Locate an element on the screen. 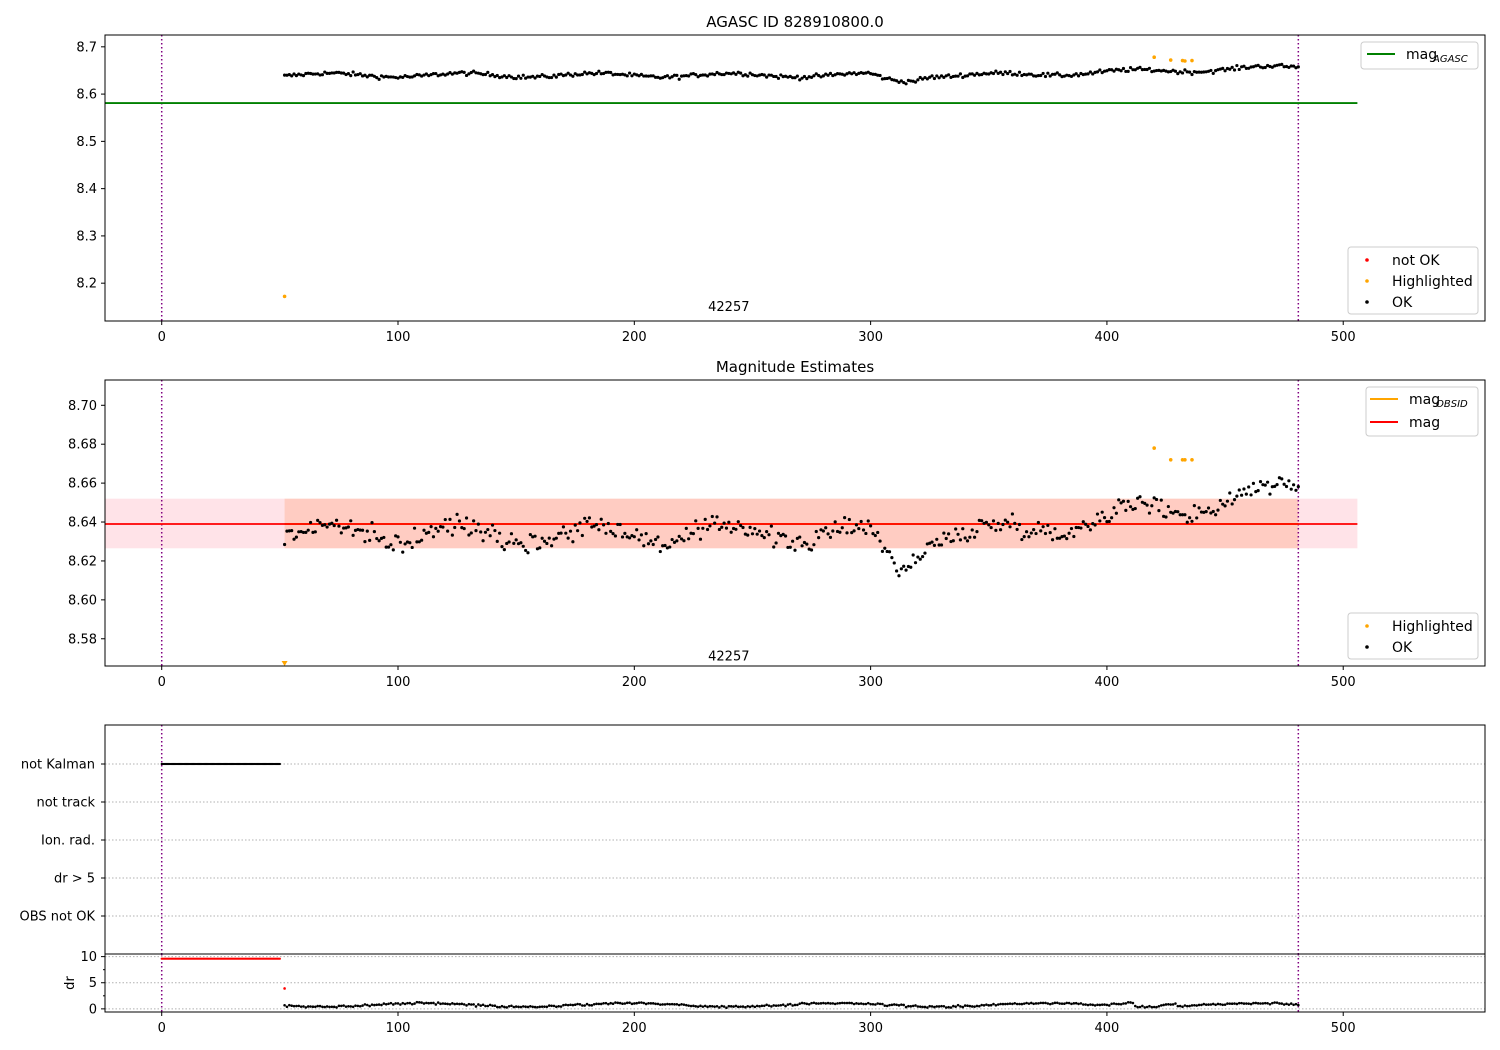  legend-marker-swatch is located at coordinates (1367, 302).